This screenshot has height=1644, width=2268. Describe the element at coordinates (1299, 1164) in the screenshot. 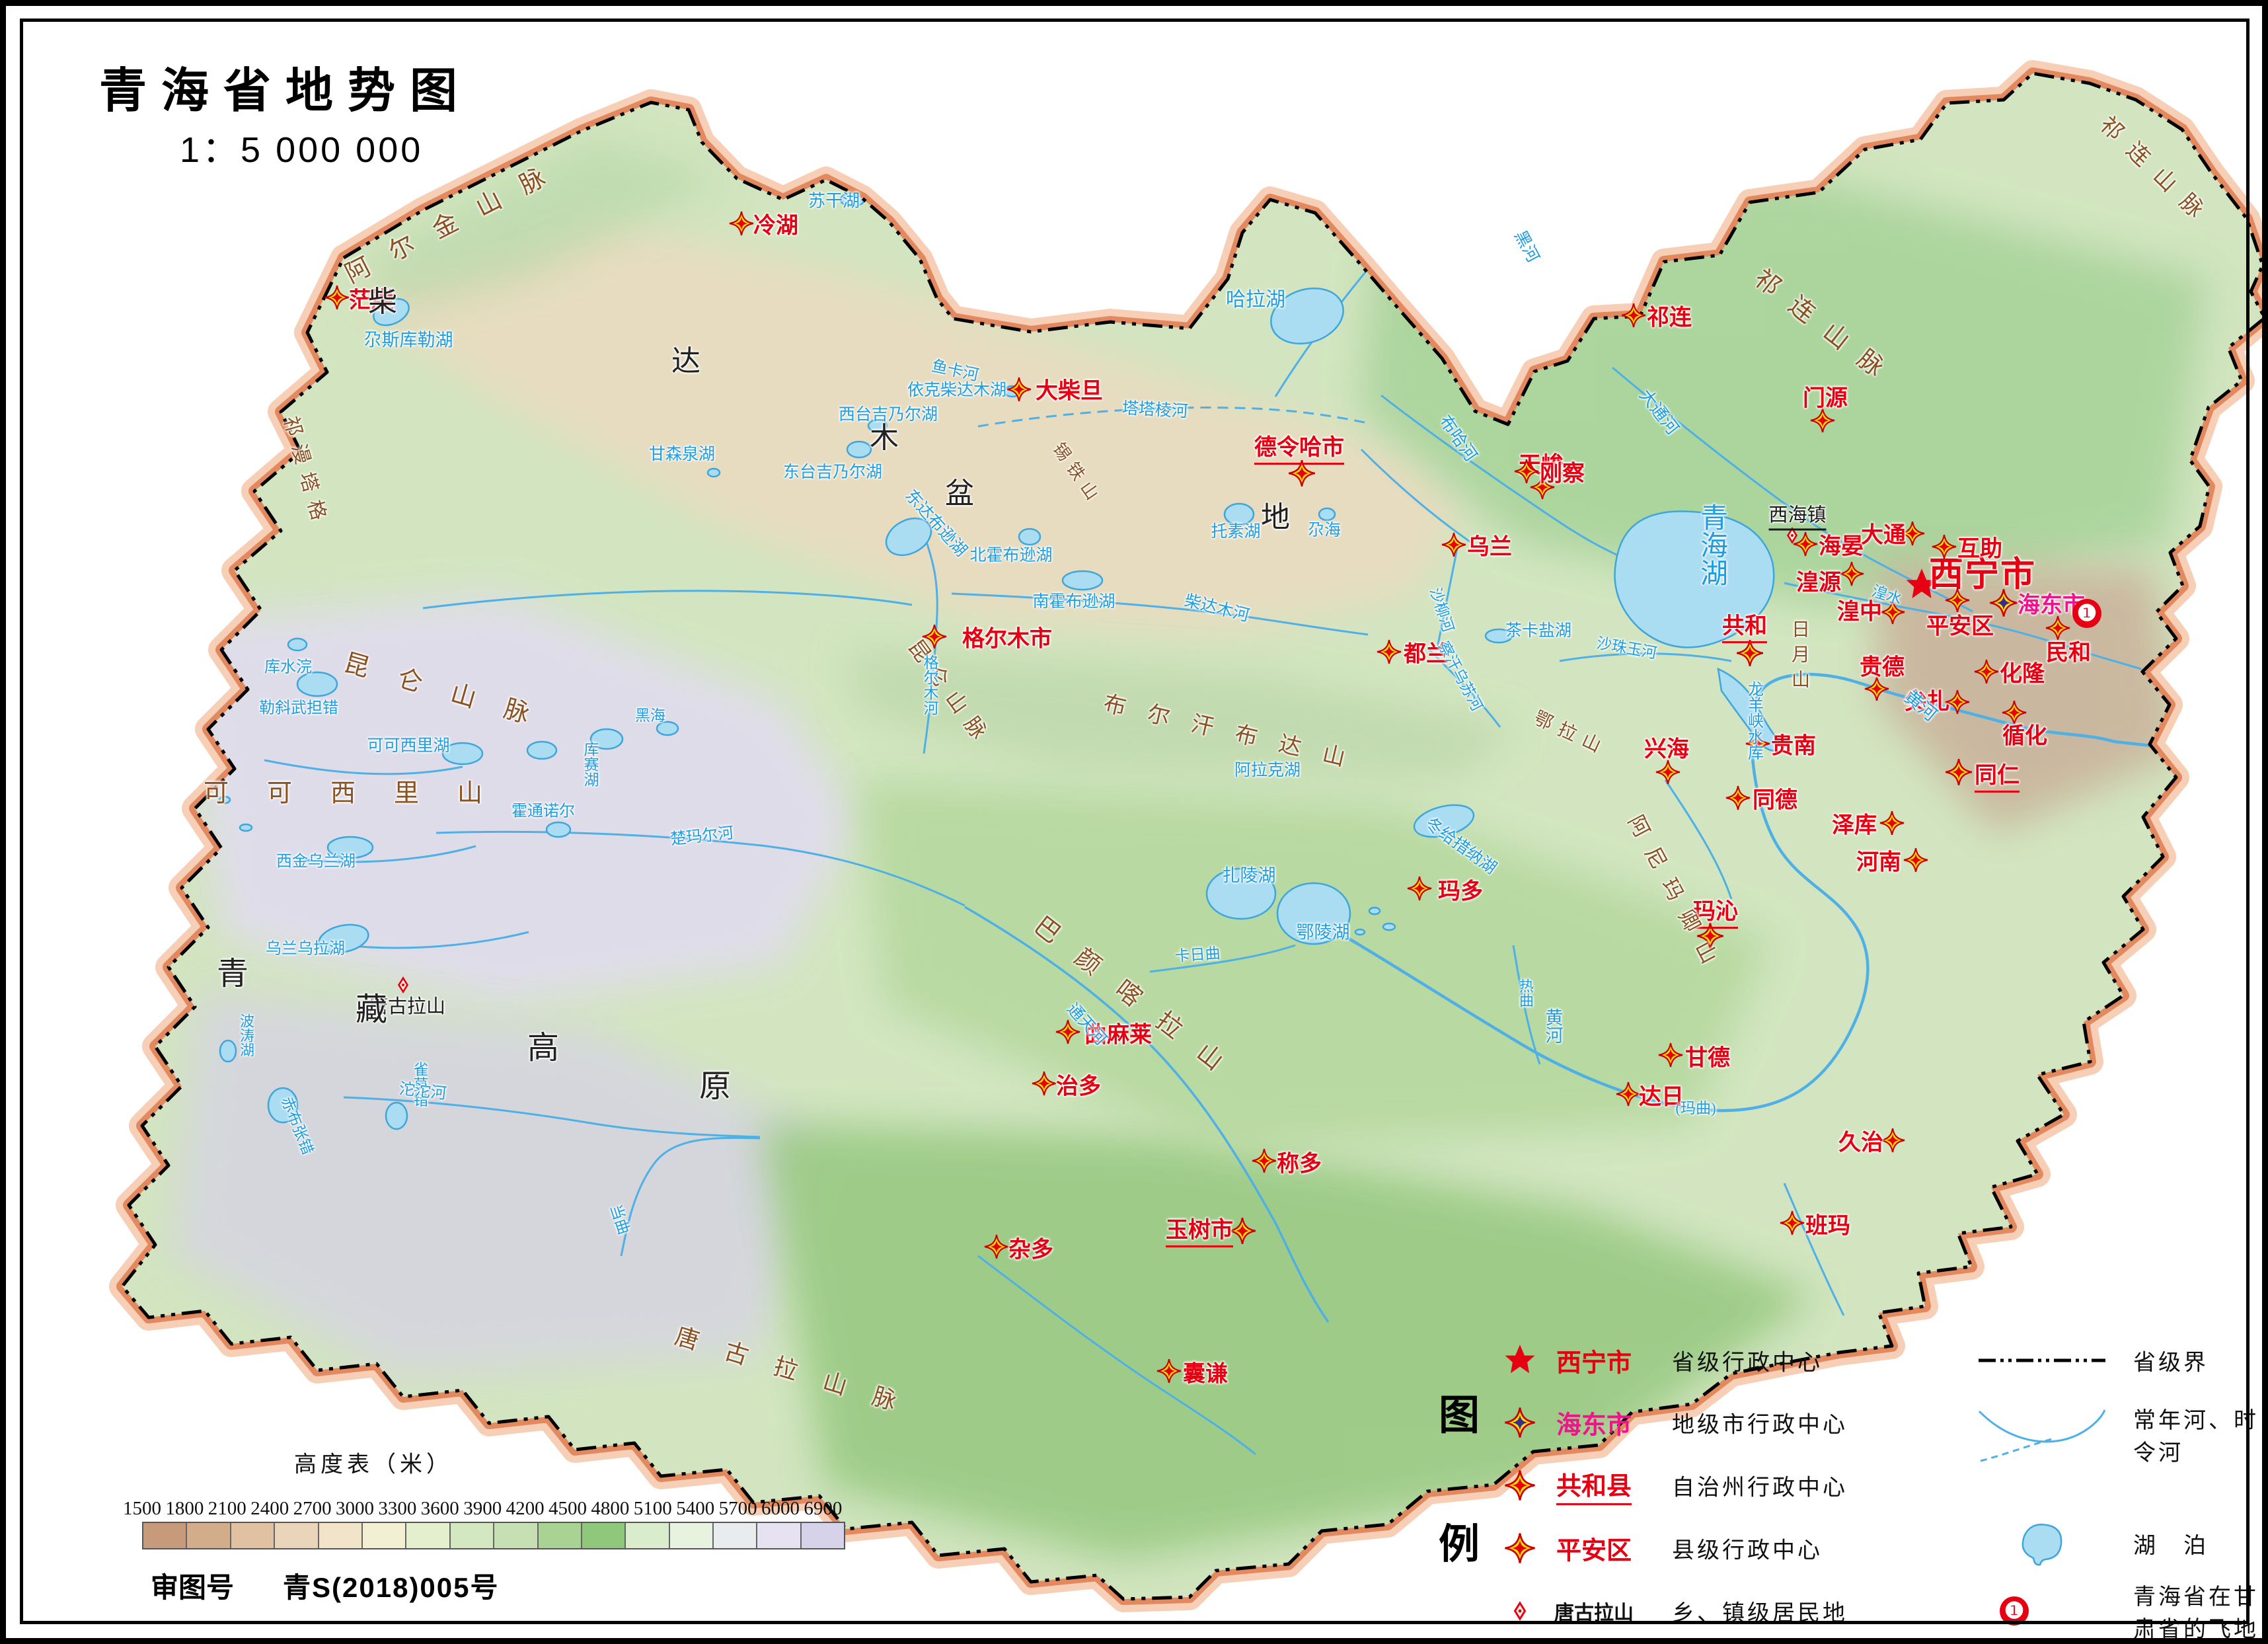

I see `city-label: 称多` at that location.